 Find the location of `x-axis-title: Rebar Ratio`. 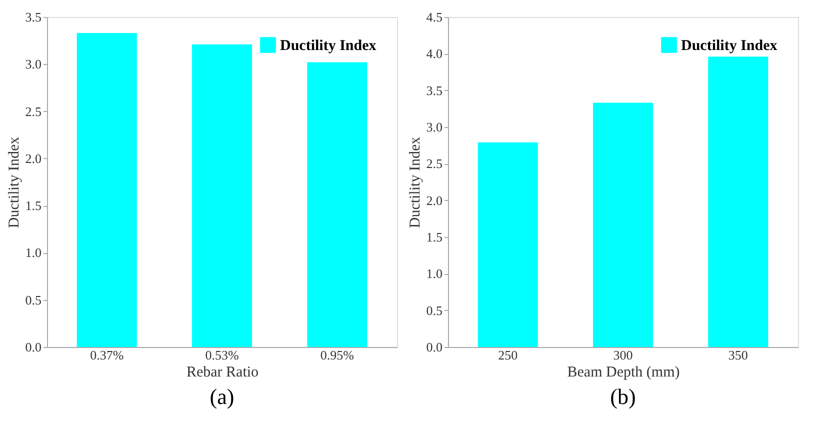

x-axis-title: Rebar Ratio is located at coordinates (222, 372).